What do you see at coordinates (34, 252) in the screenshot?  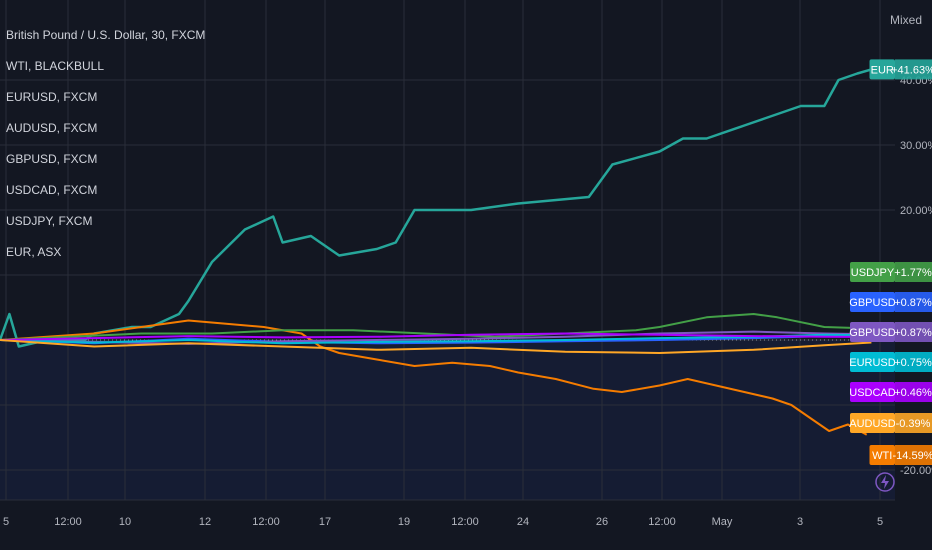 I see `legend-item-eur: EUR, ASX` at bounding box center [34, 252].